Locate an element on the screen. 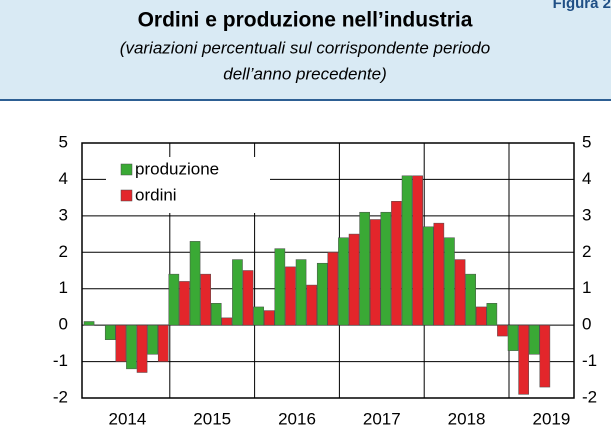 The width and height of the screenshot is (611, 448). y-tick-label: 0 is located at coordinates (63, 324).